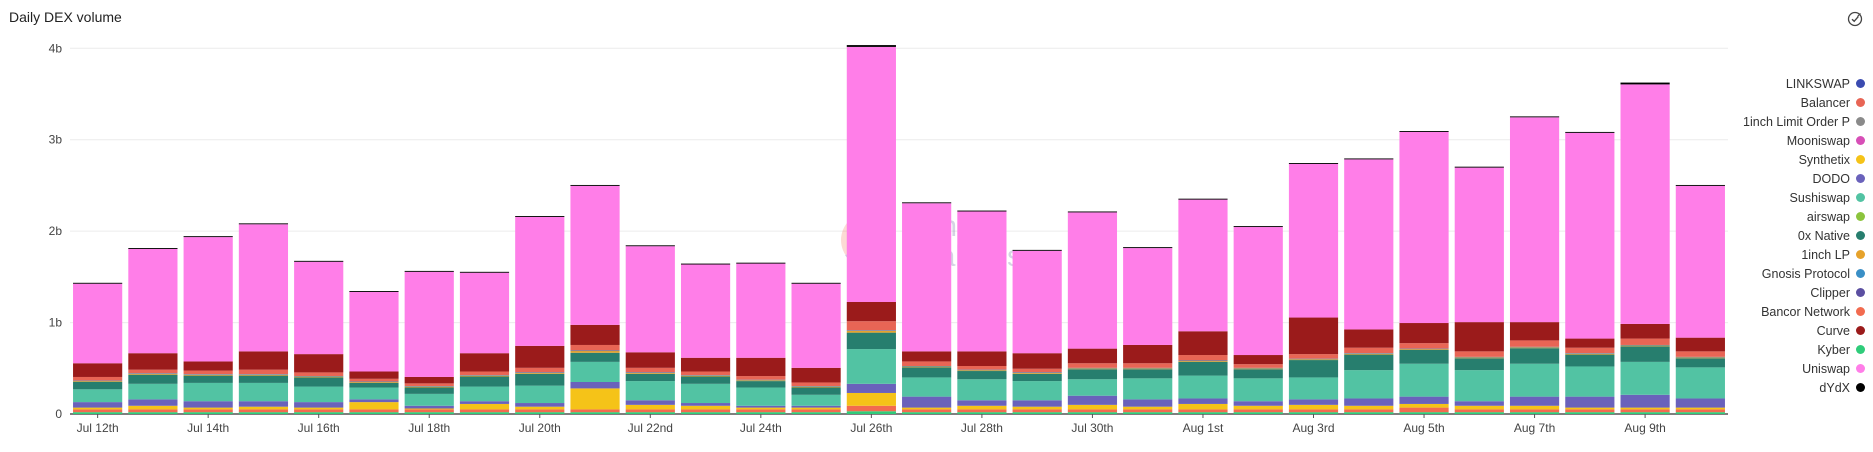 This screenshot has height=452, width=1873. I want to click on legend-item: Mooniswap, so click(1782, 140).